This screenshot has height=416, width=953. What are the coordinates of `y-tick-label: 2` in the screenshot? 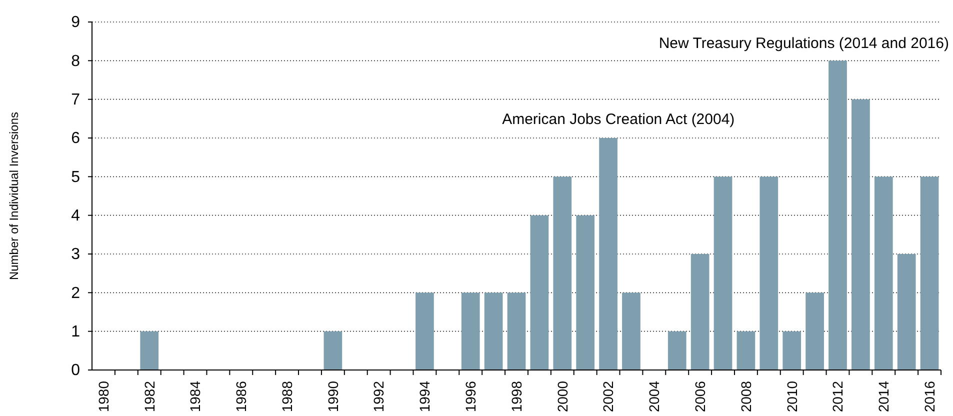 It's located at (75, 293).